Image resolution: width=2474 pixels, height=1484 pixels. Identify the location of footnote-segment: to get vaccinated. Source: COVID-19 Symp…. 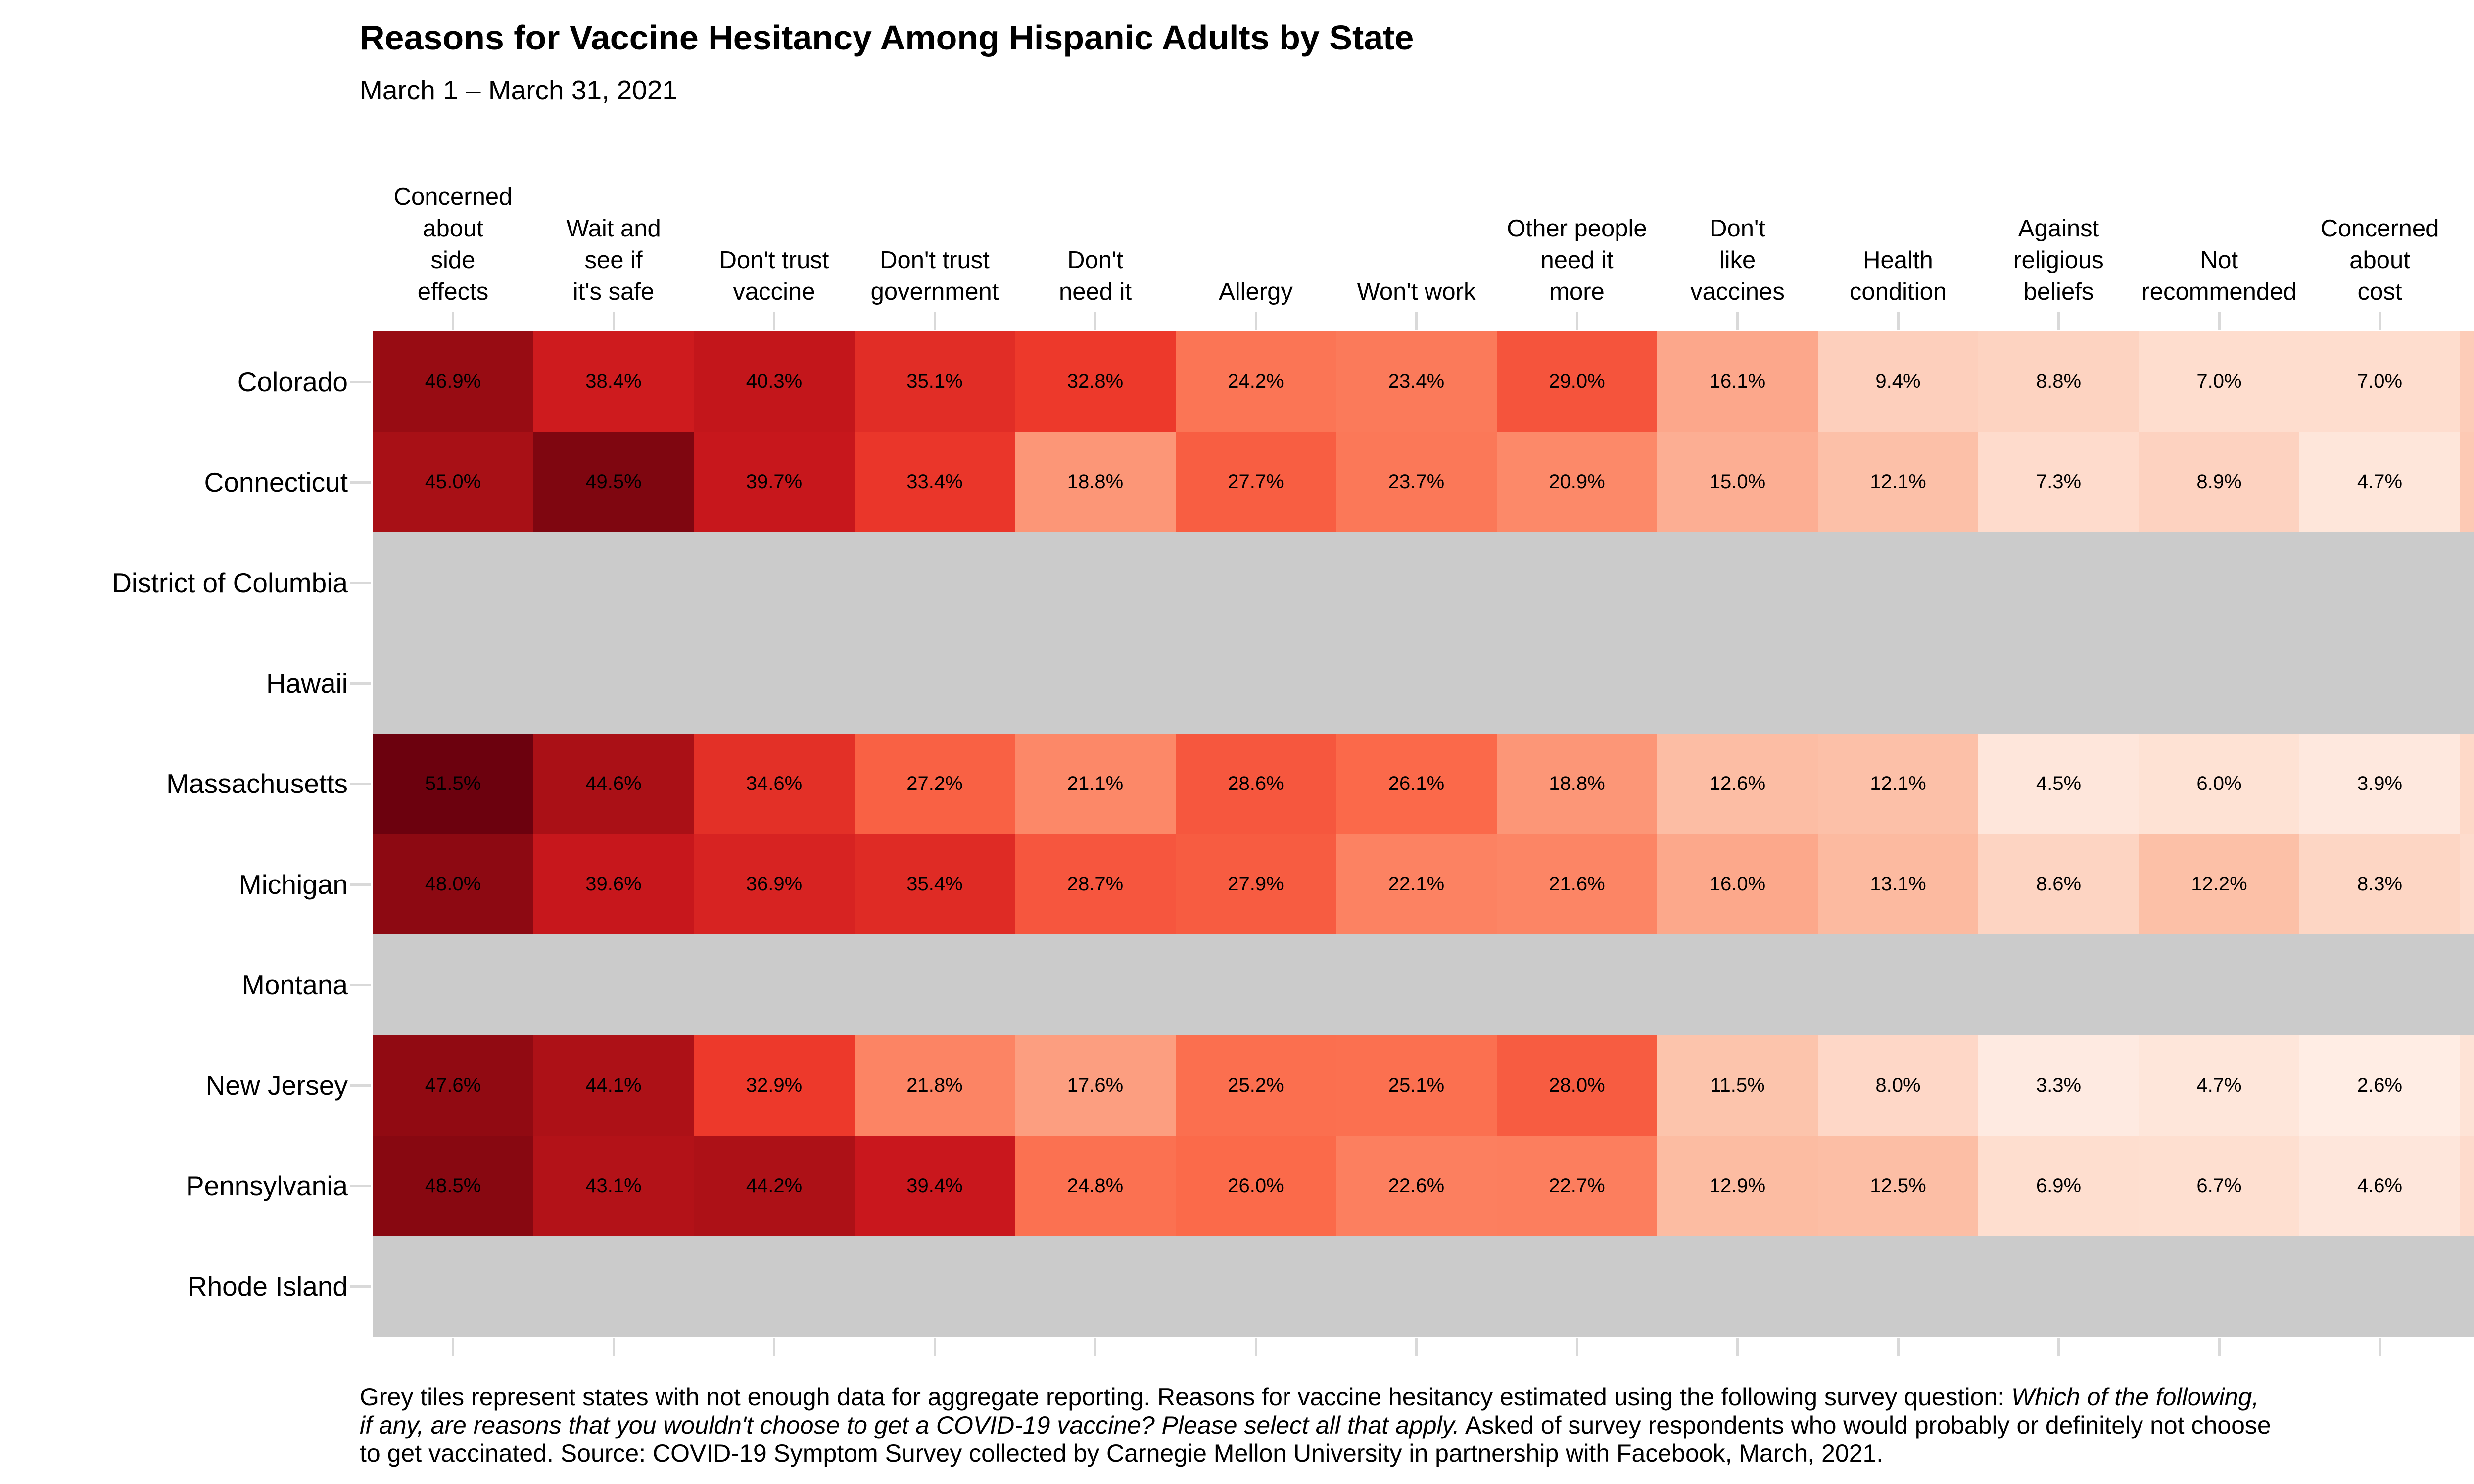
(1122, 1453).